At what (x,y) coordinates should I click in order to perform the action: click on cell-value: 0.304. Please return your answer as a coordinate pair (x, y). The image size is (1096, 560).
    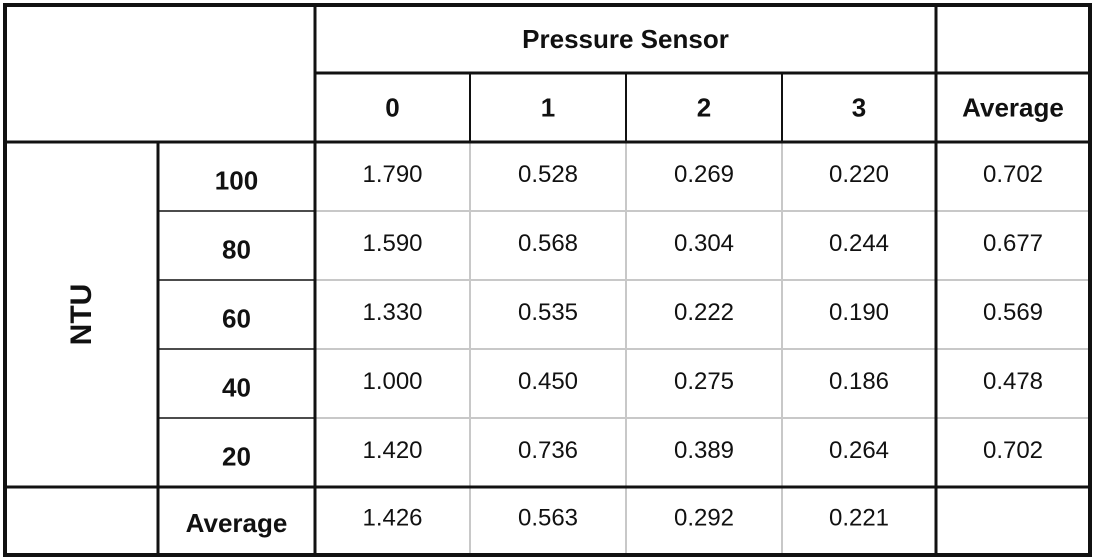
    Looking at the image, I should click on (704, 243).